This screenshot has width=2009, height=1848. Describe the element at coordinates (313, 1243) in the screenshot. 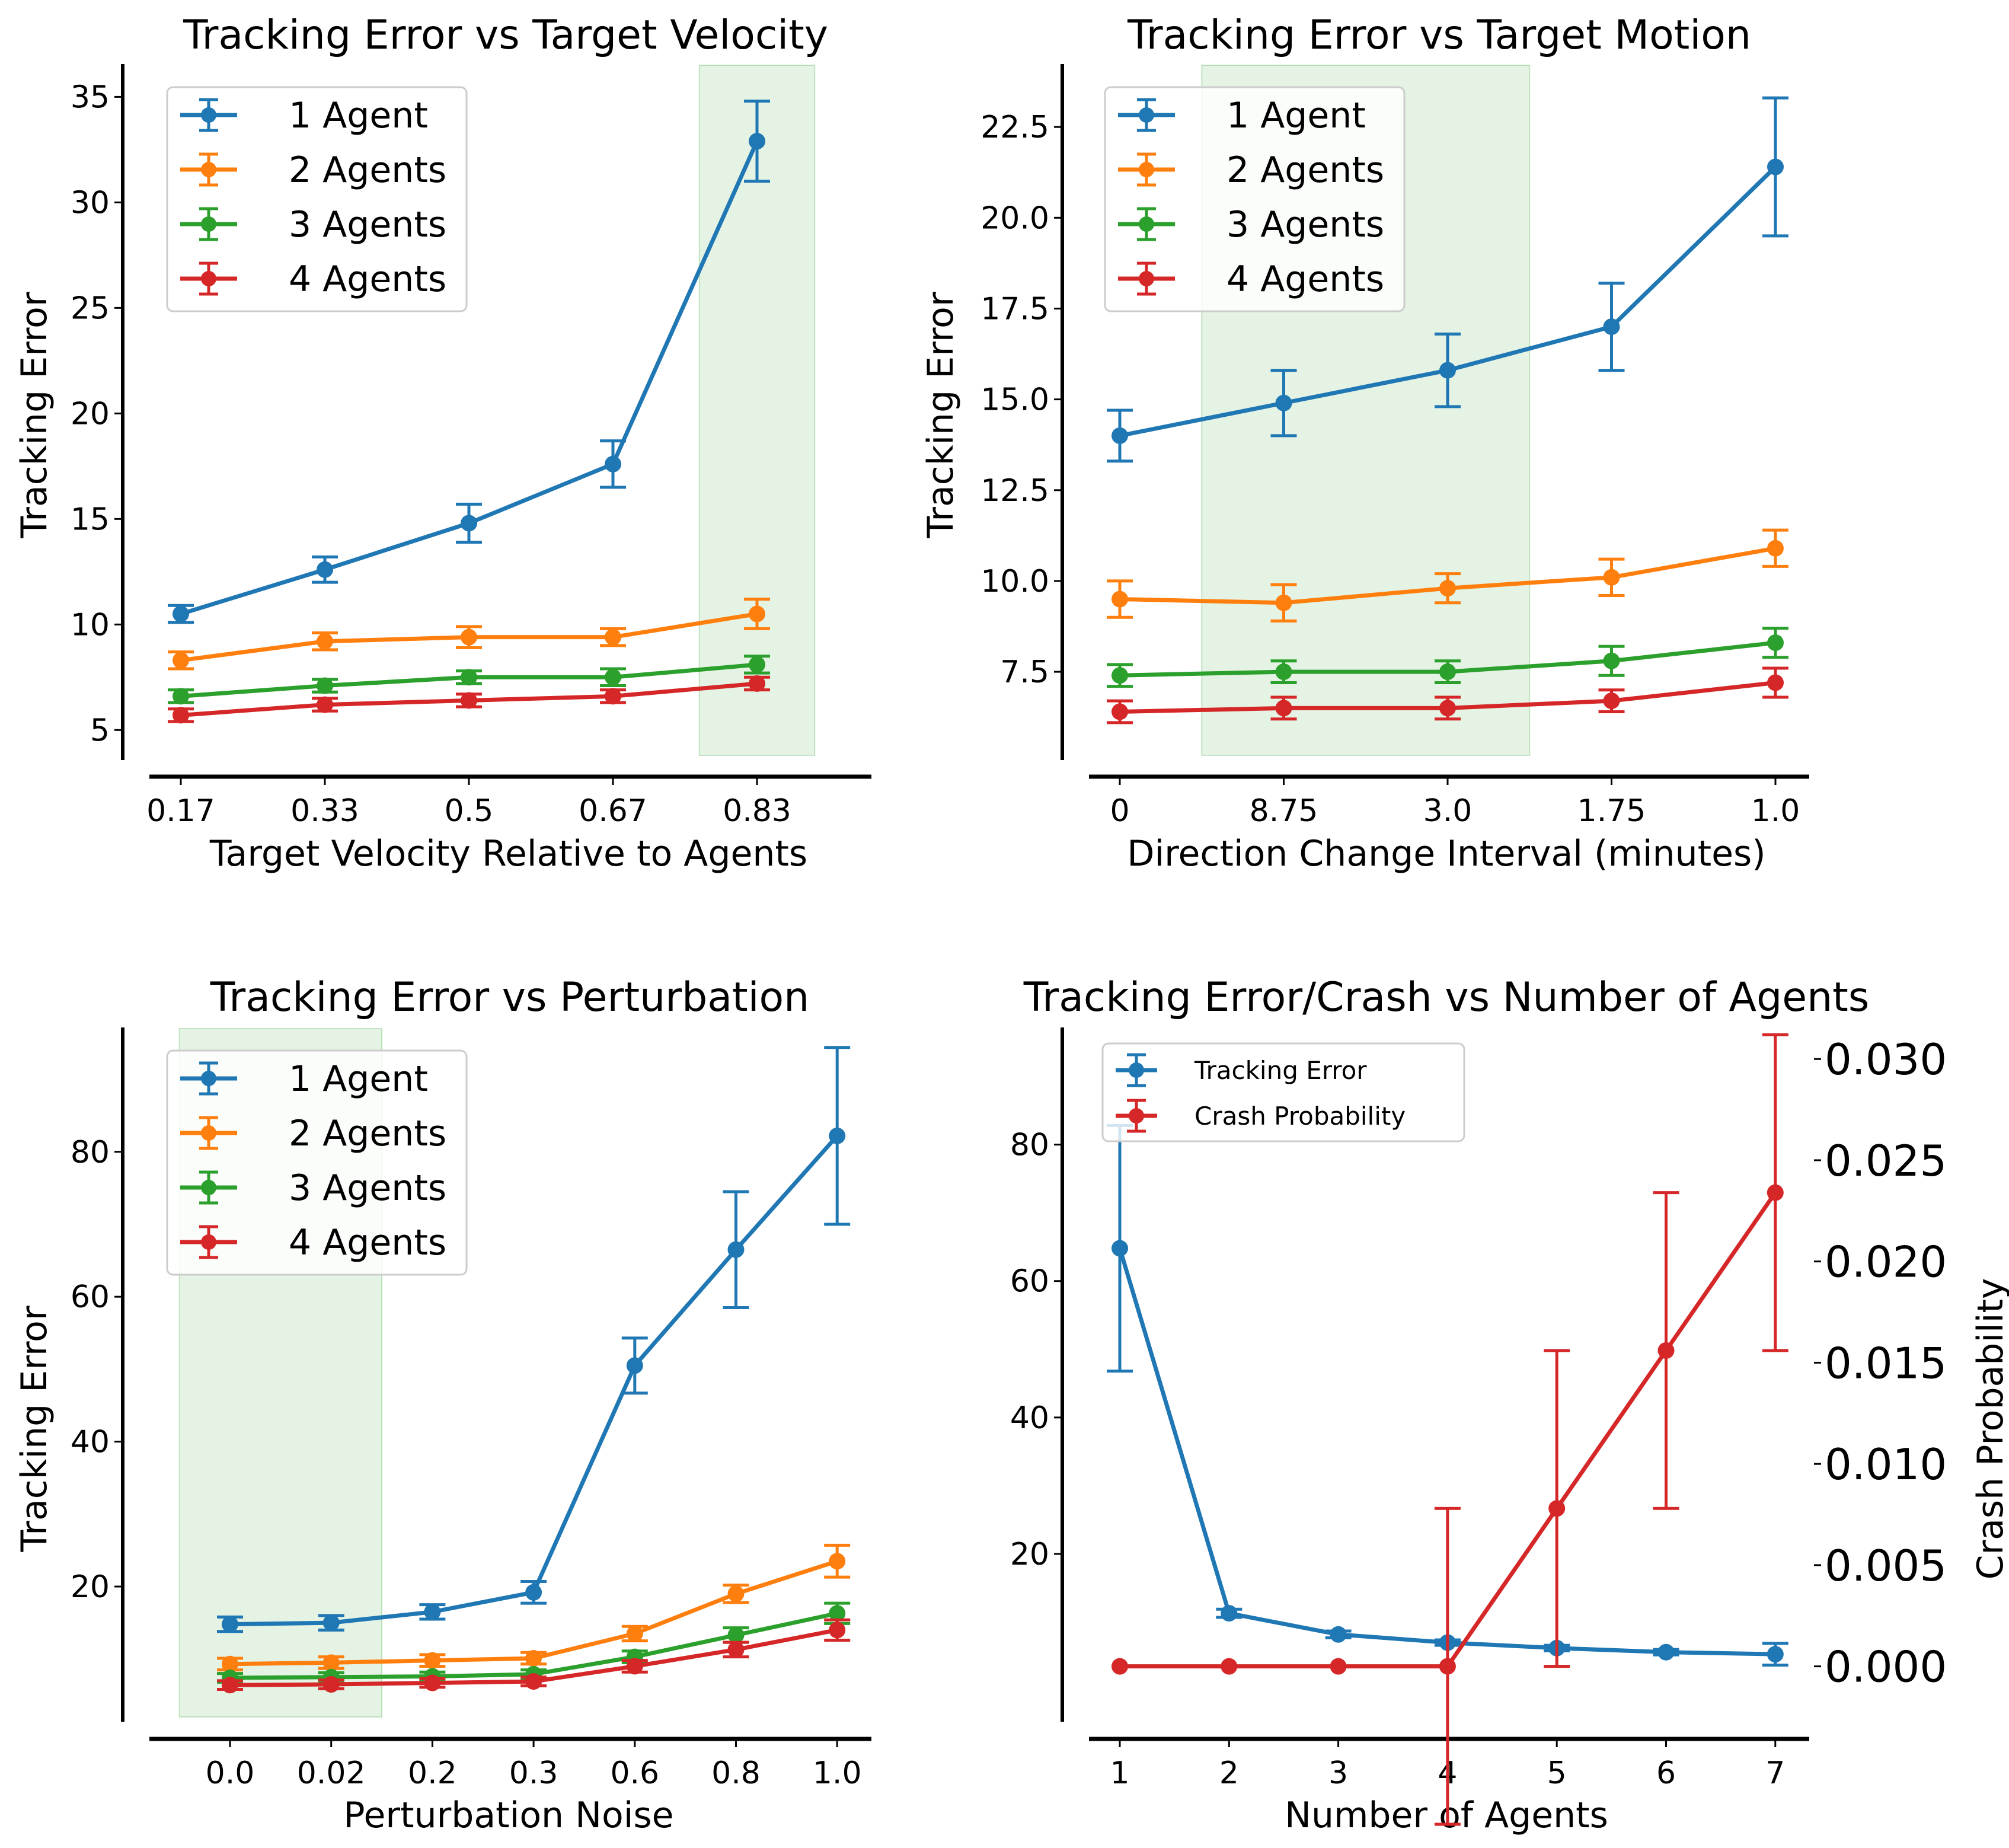

I see `legend-item: 4 Agents` at that location.